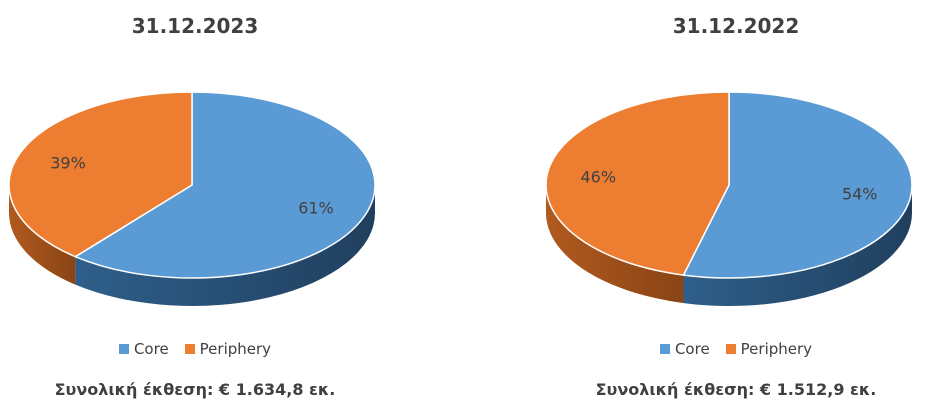 Image resolution: width=942 pixels, height=410 pixels. I want to click on data-label-periphery: 46%, so click(598, 177).